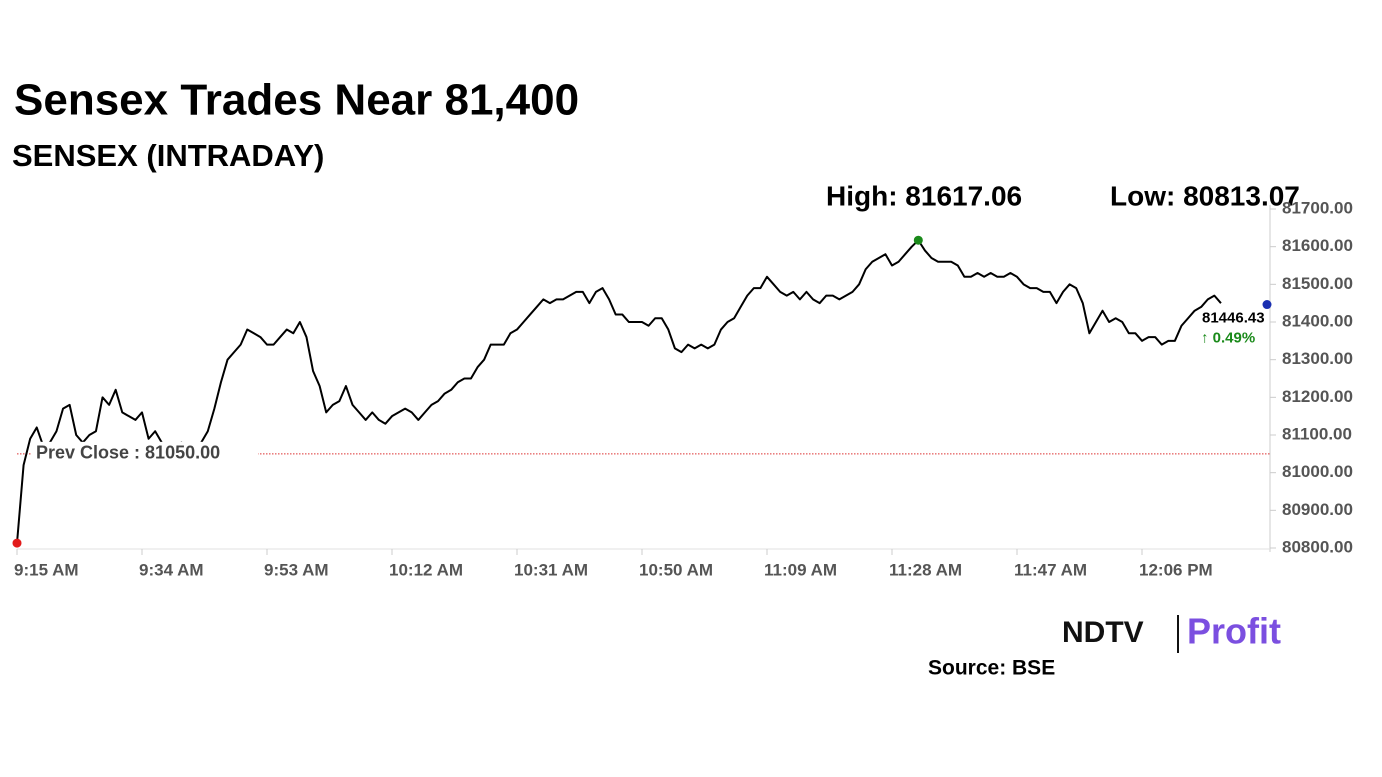  Describe the element at coordinates (918, 240) in the screenshot. I see `high-marker` at that location.